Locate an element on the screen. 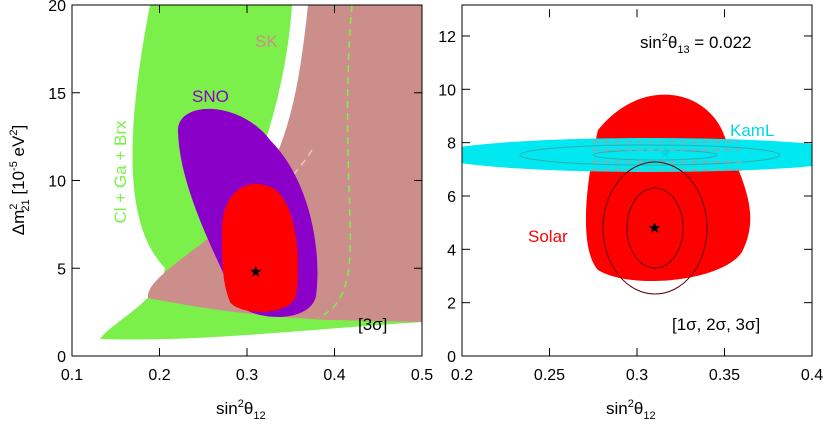  y-tick-label: 8 is located at coordinates (451, 144).